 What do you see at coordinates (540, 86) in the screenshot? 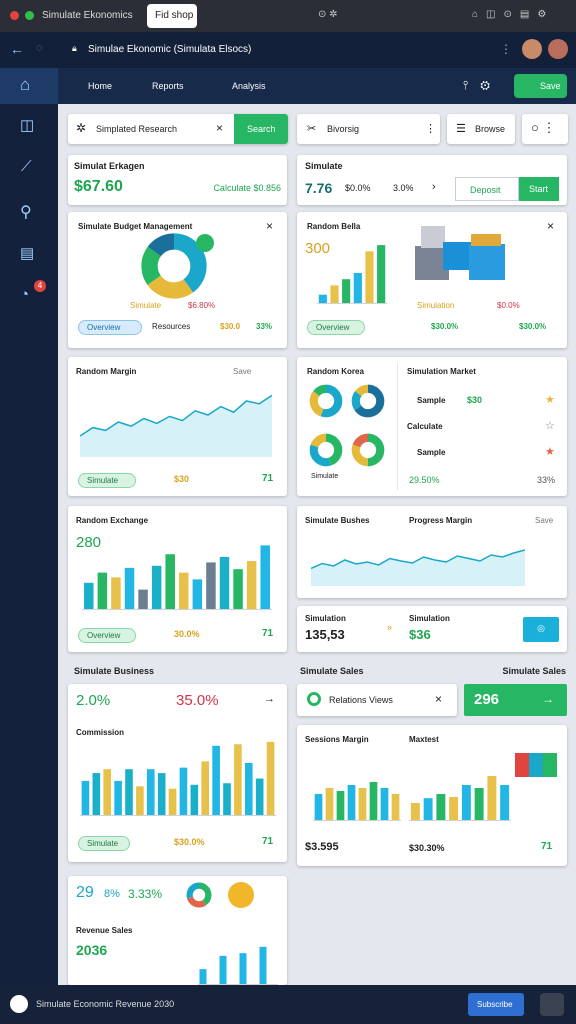
I see `nav-button: Save` at bounding box center [540, 86].